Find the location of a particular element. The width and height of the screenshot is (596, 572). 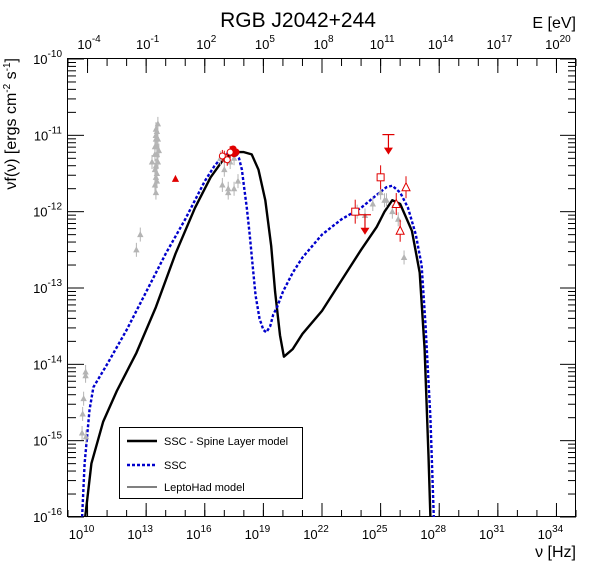

legend-label-ssc: SSC is located at coordinates (175, 466).